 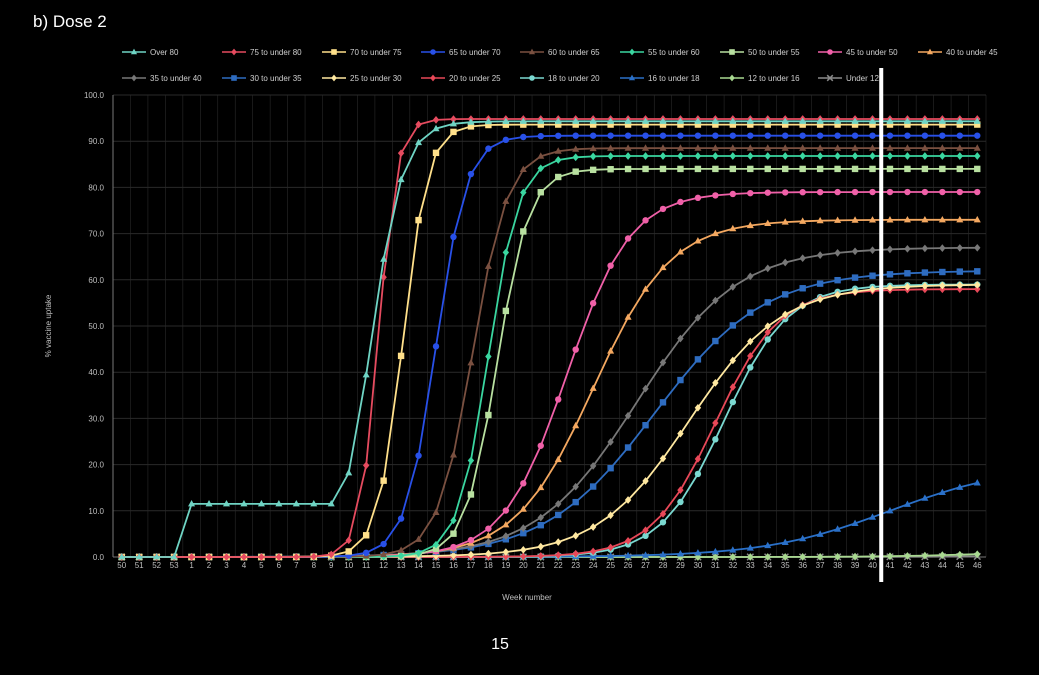 What do you see at coordinates (99, 557) in the screenshot?
I see `y-tick-label: 0.0` at bounding box center [99, 557].